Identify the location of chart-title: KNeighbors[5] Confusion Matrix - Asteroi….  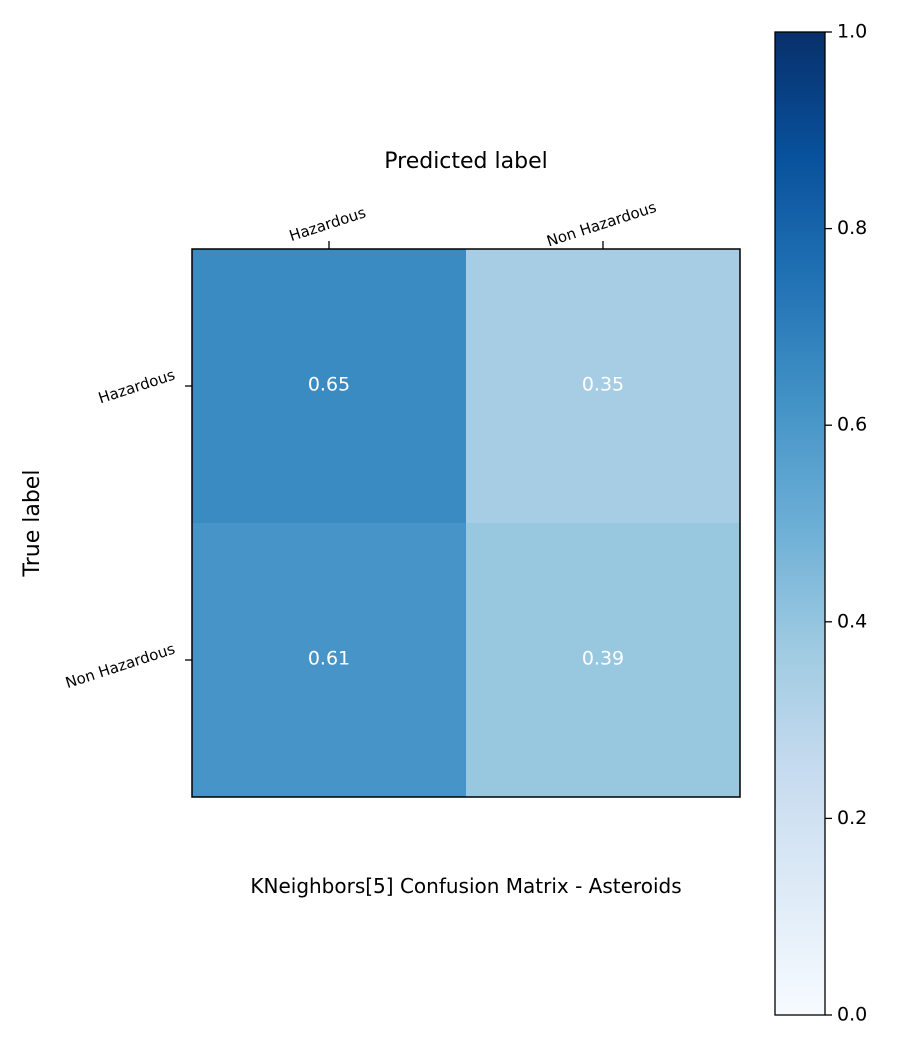
(465, 886).